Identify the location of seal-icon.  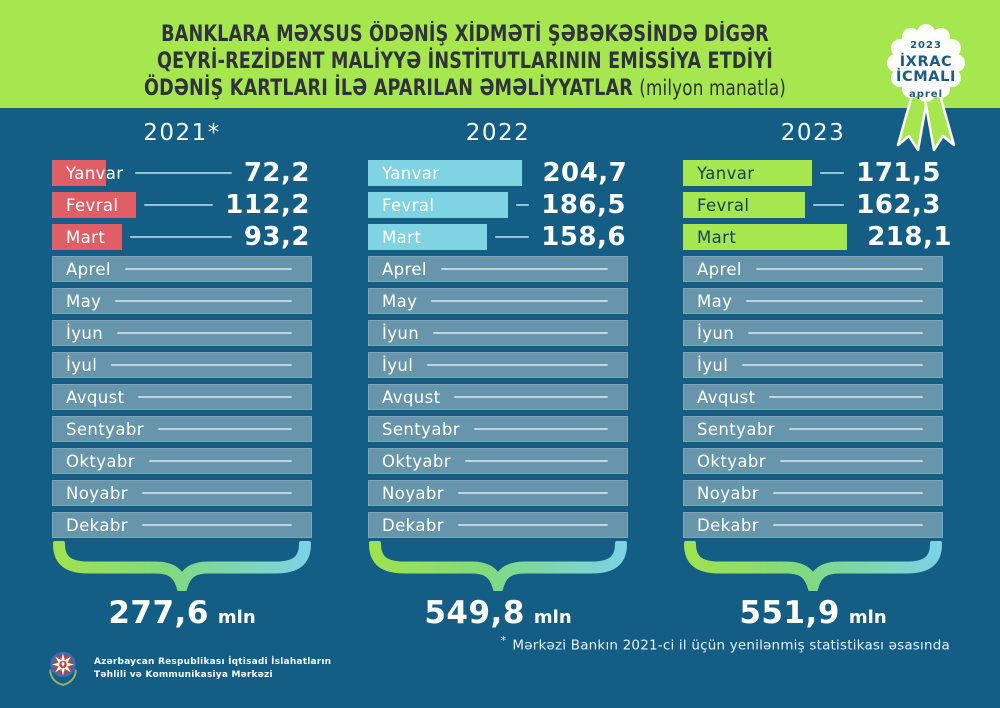
(926, 63).